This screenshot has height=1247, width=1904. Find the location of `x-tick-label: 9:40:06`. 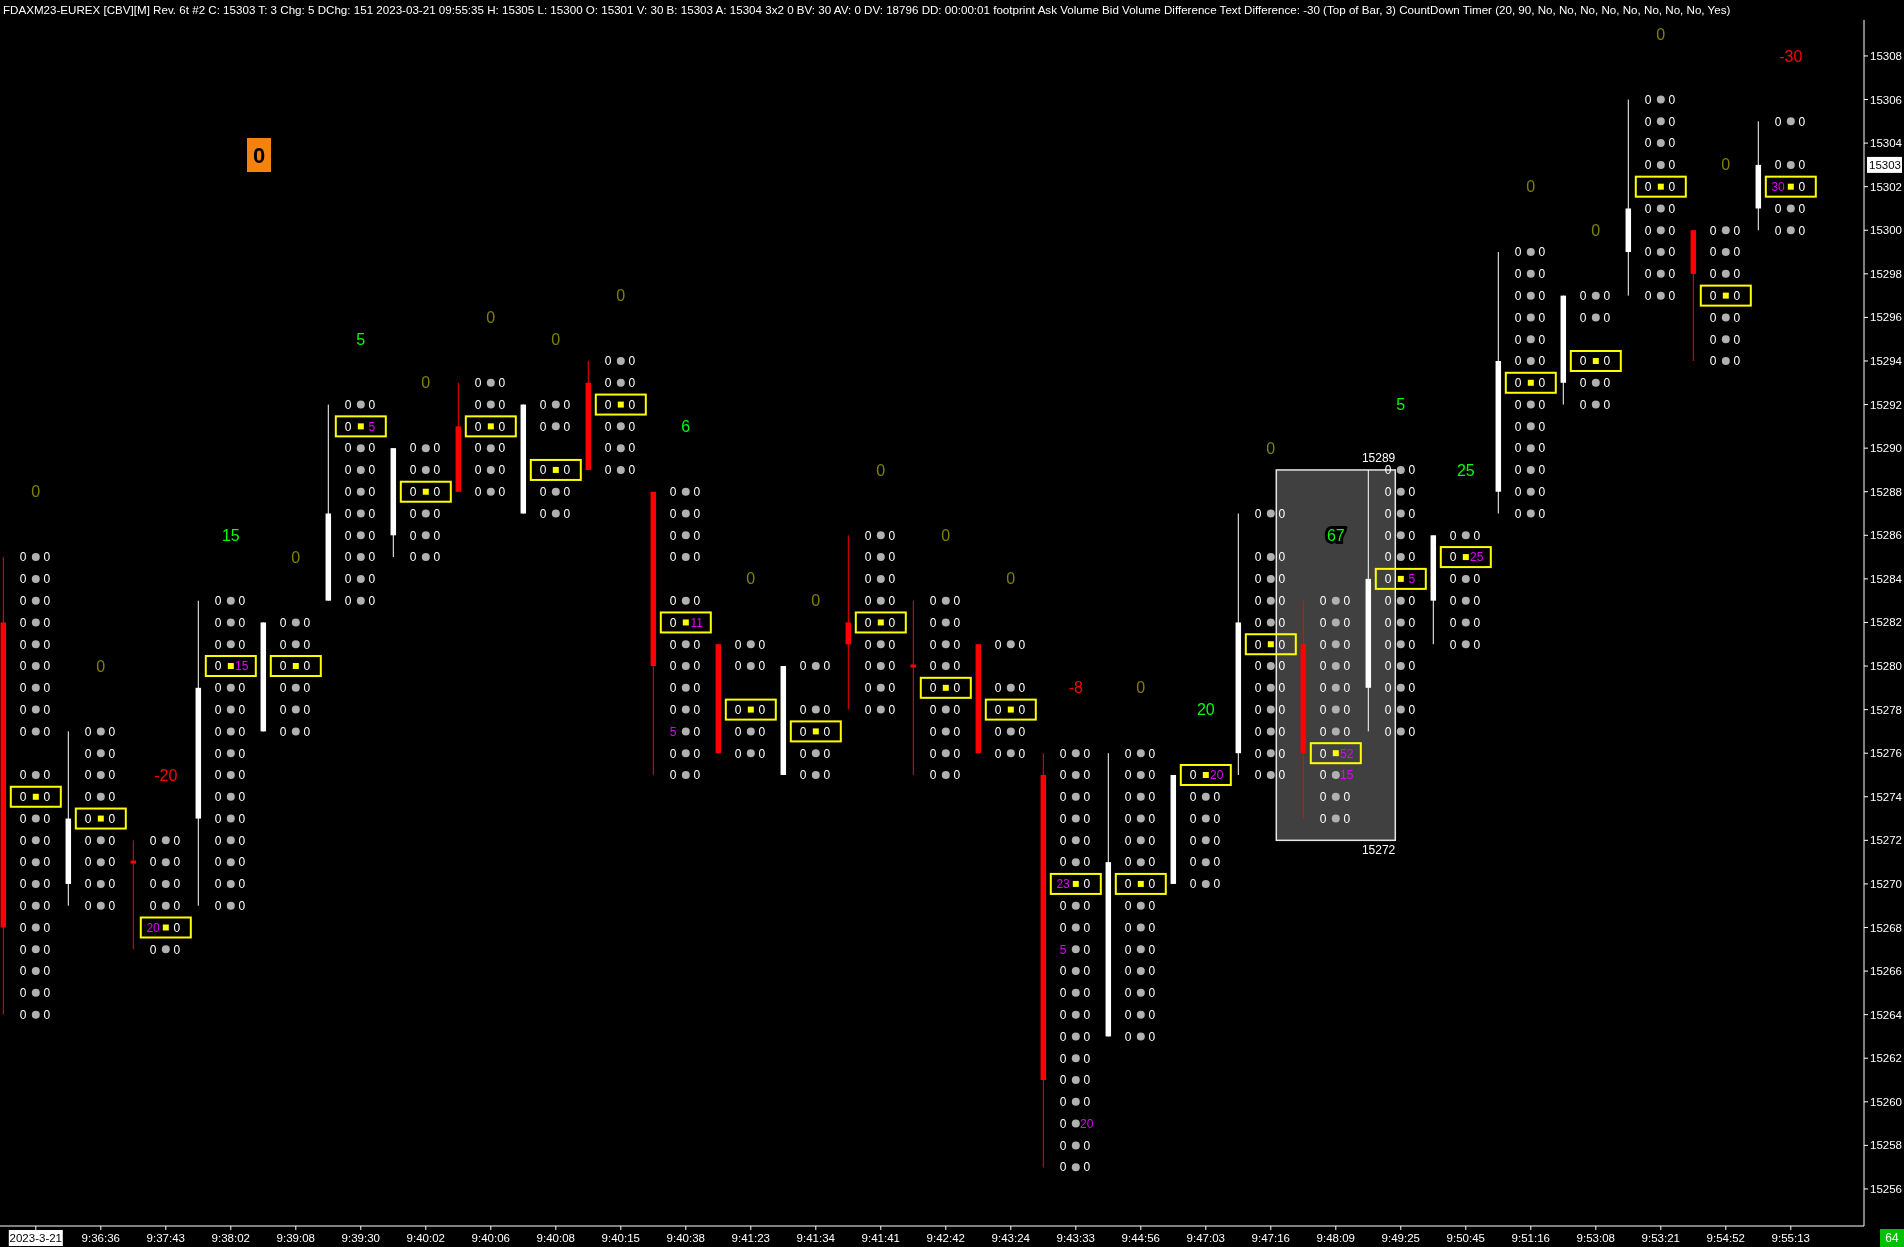

x-tick-label: 9:40:06 is located at coordinates (490, 1238).